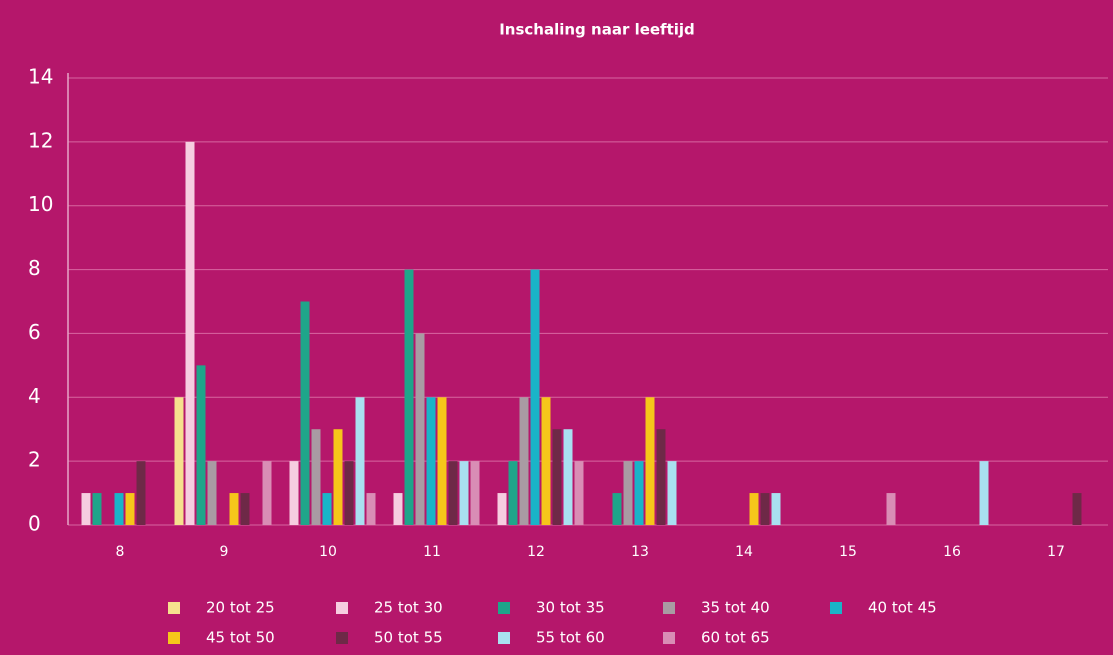 The height and width of the screenshot is (655, 1113). I want to click on legend-label: 35 tot 40, so click(735, 608).